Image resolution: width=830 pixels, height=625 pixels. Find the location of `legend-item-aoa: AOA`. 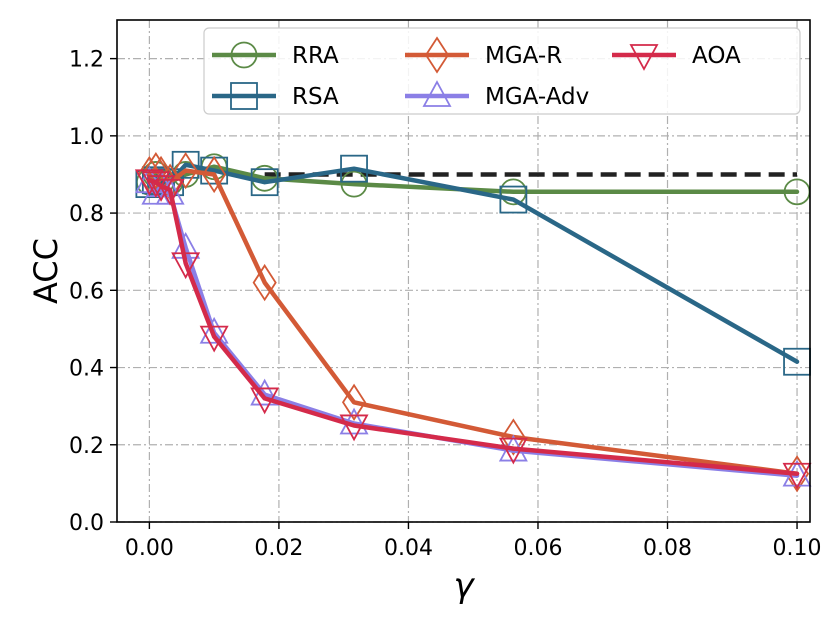

legend-item-aoa: AOA is located at coordinates (676, 57).